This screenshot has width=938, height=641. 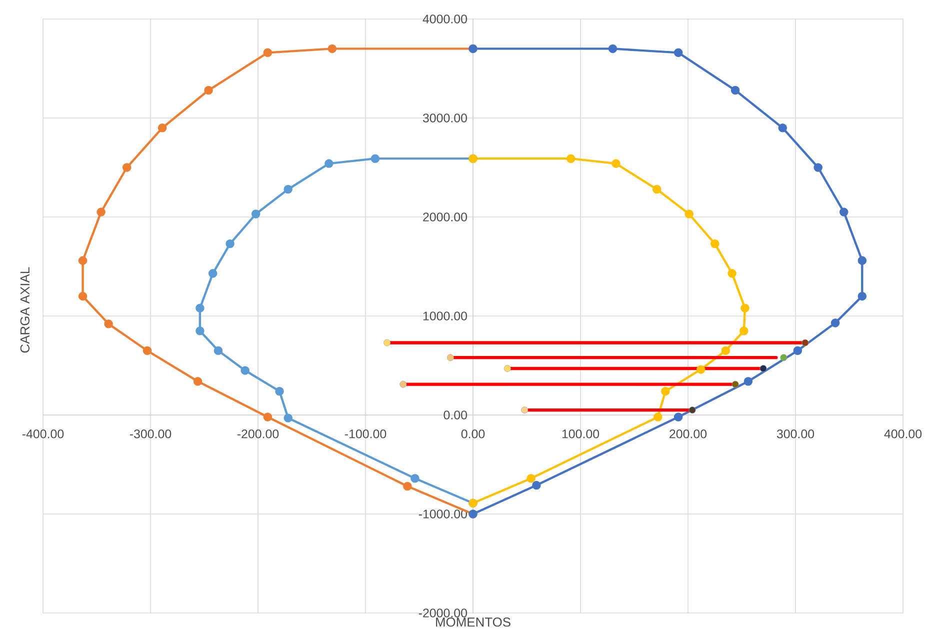 What do you see at coordinates (43, 433) in the screenshot?
I see `x-tick-label: -400.00` at bounding box center [43, 433].